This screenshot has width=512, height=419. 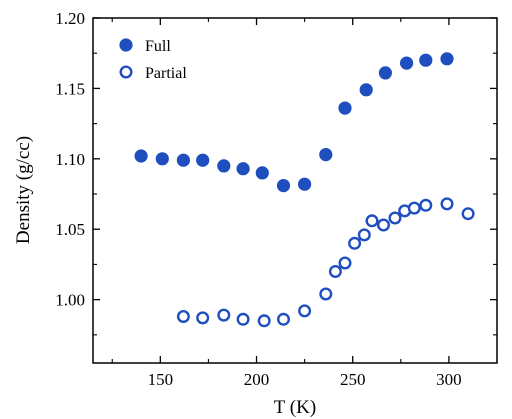 What do you see at coordinates (166, 73) in the screenshot?
I see `legend-label-partial: Partial` at bounding box center [166, 73].